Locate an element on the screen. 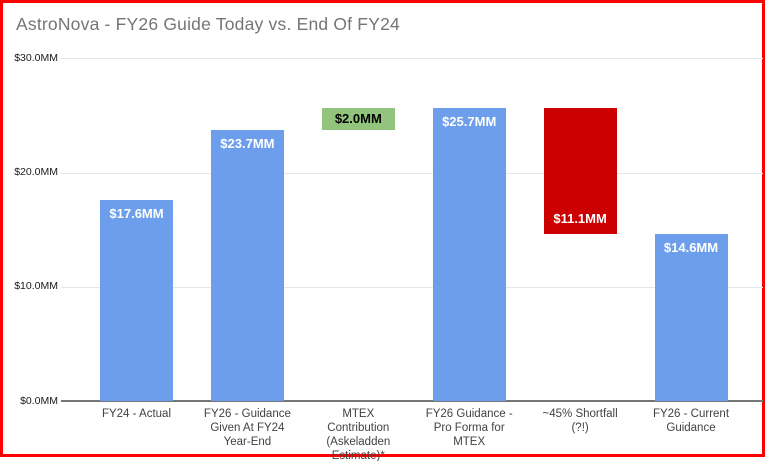 This screenshot has height=461, width=768. x-axis-label-line: Pro Forma for is located at coordinates (469, 428).